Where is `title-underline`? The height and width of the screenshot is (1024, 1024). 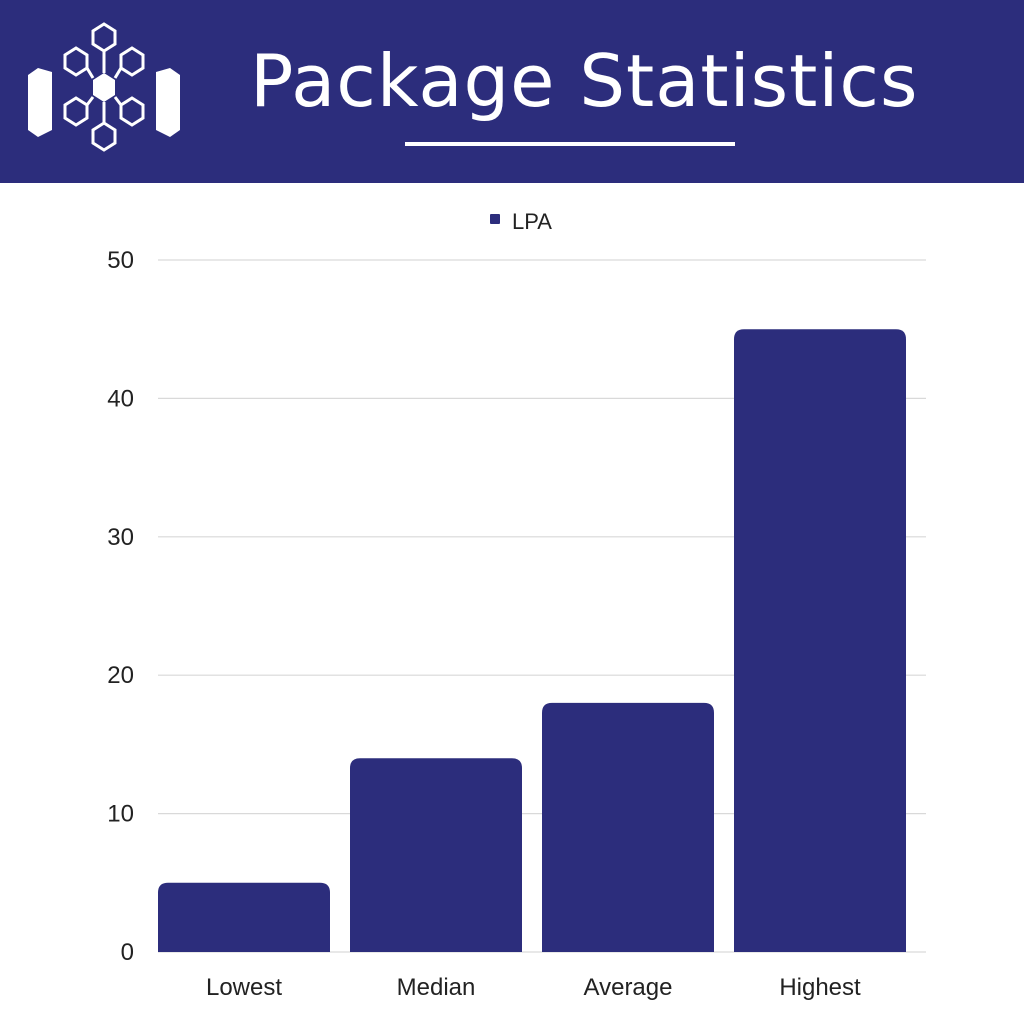
title-underline is located at coordinates (570, 144).